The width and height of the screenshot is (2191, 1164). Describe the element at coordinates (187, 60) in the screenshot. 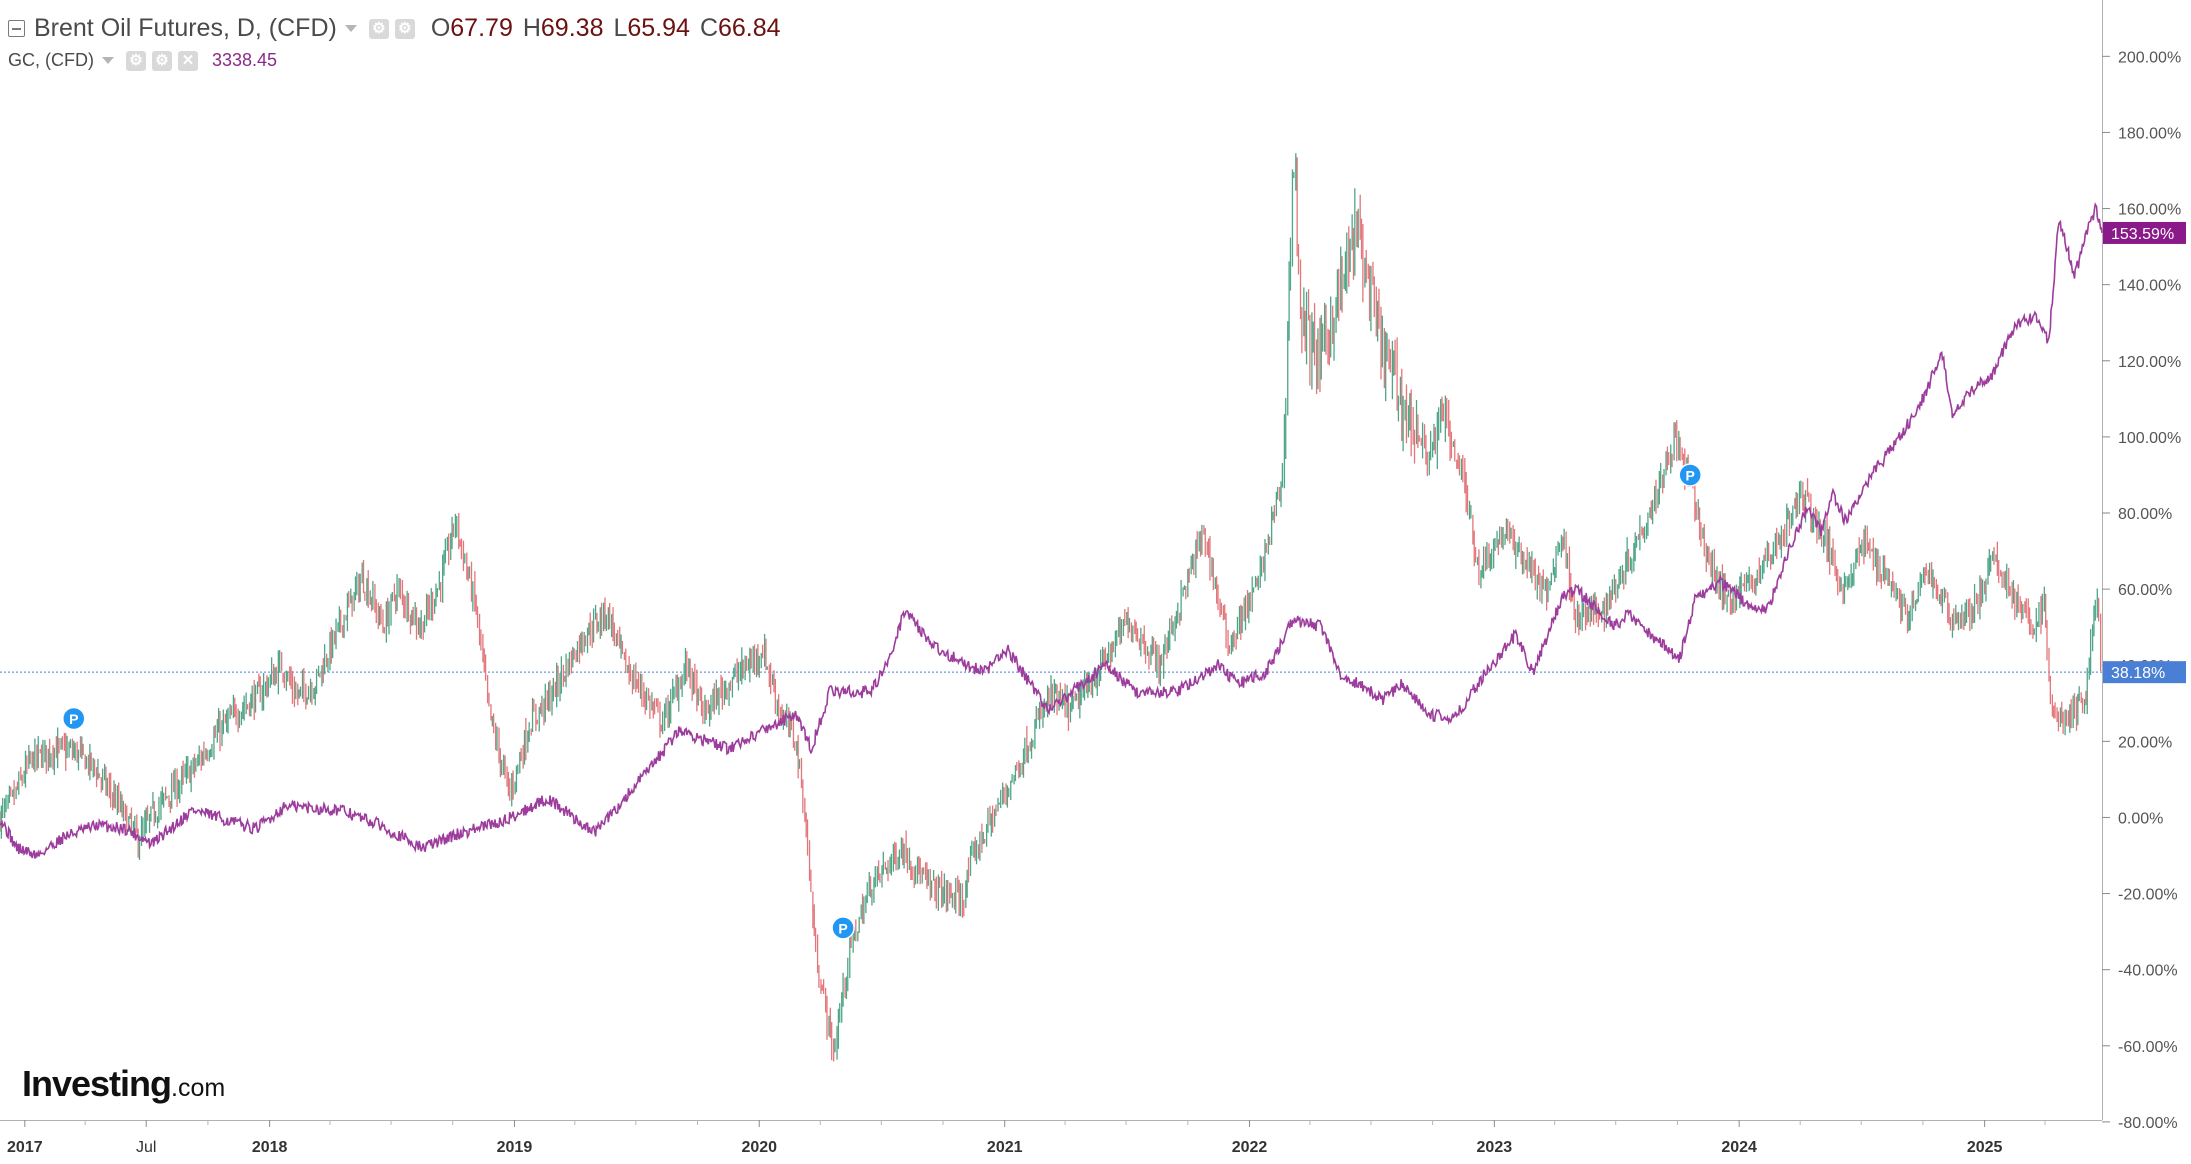

I see `close-icon: ✕` at that location.